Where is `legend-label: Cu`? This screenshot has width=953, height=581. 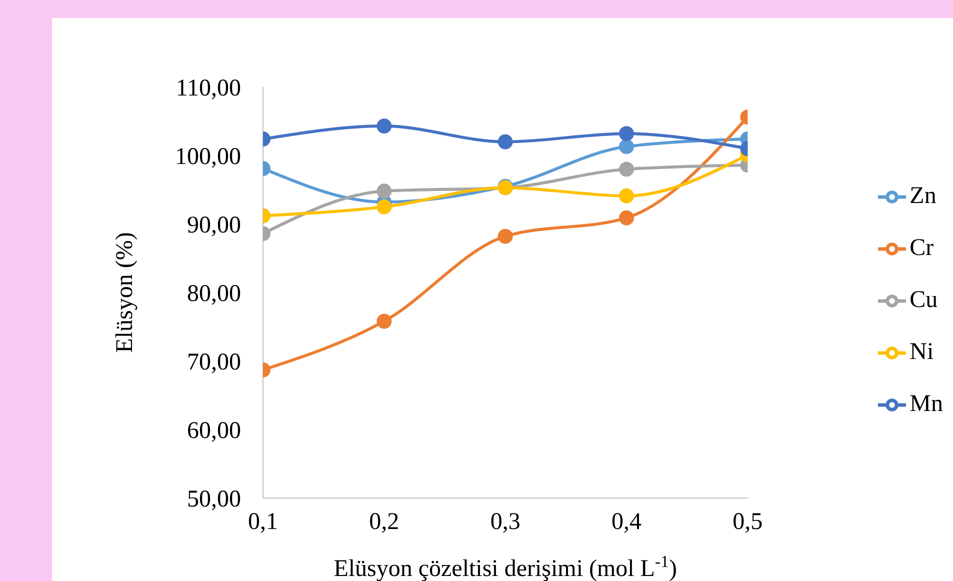
legend-label: Cu is located at coordinates (924, 299).